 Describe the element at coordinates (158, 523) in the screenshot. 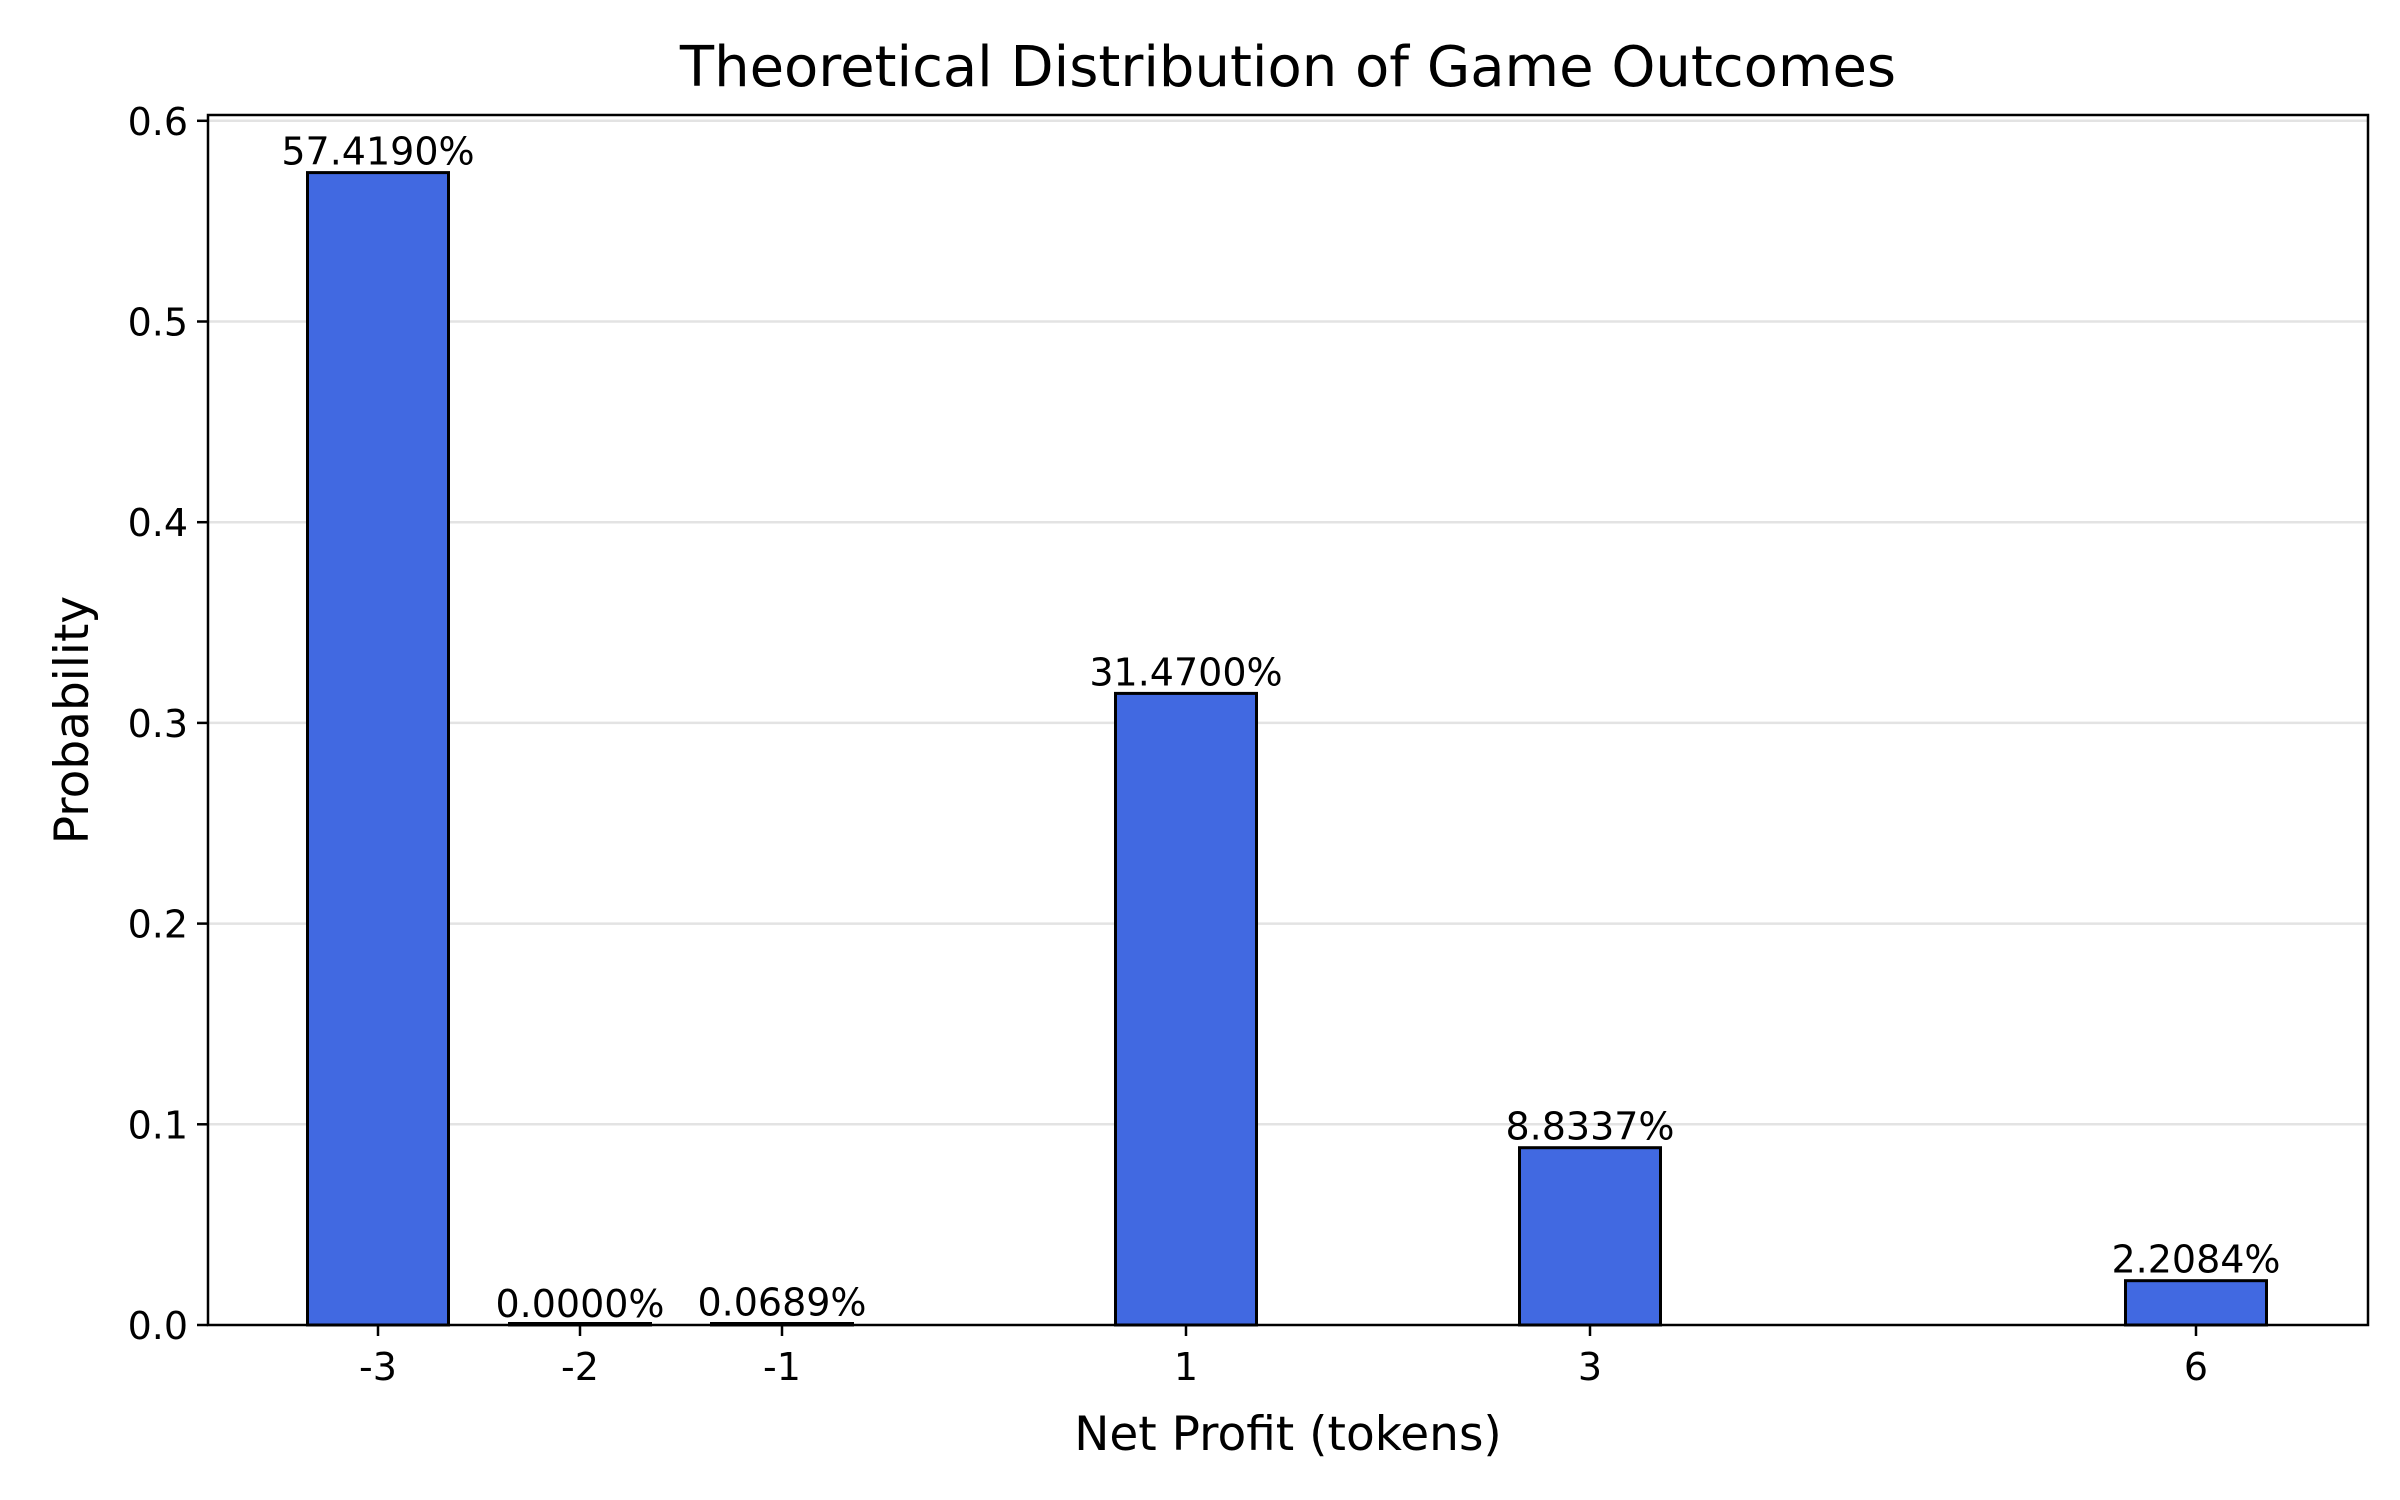

I see `y-tick-label: 0.4` at that location.